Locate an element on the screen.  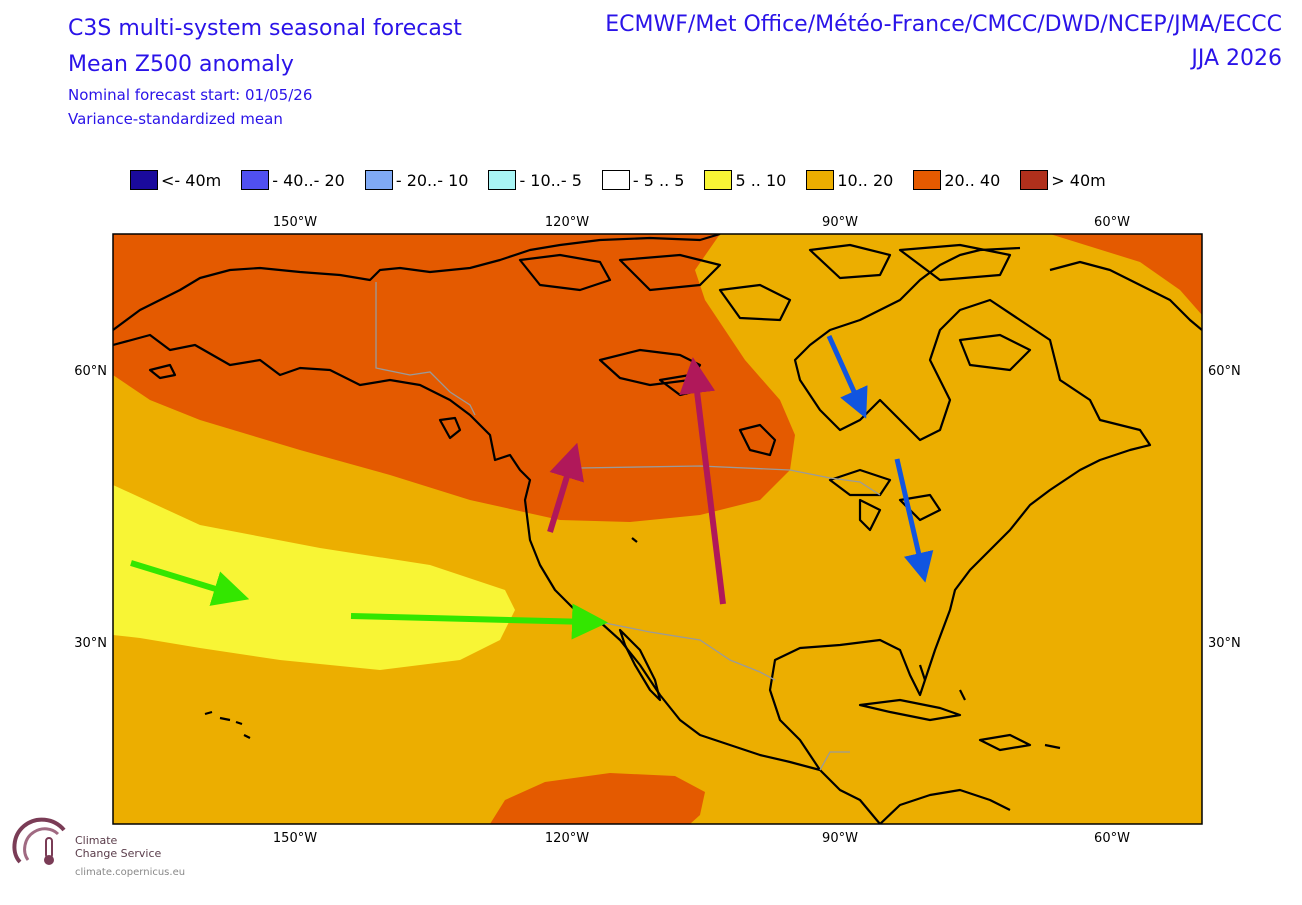
legend-label: - 10..- 5 is located at coordinates (550, 180).